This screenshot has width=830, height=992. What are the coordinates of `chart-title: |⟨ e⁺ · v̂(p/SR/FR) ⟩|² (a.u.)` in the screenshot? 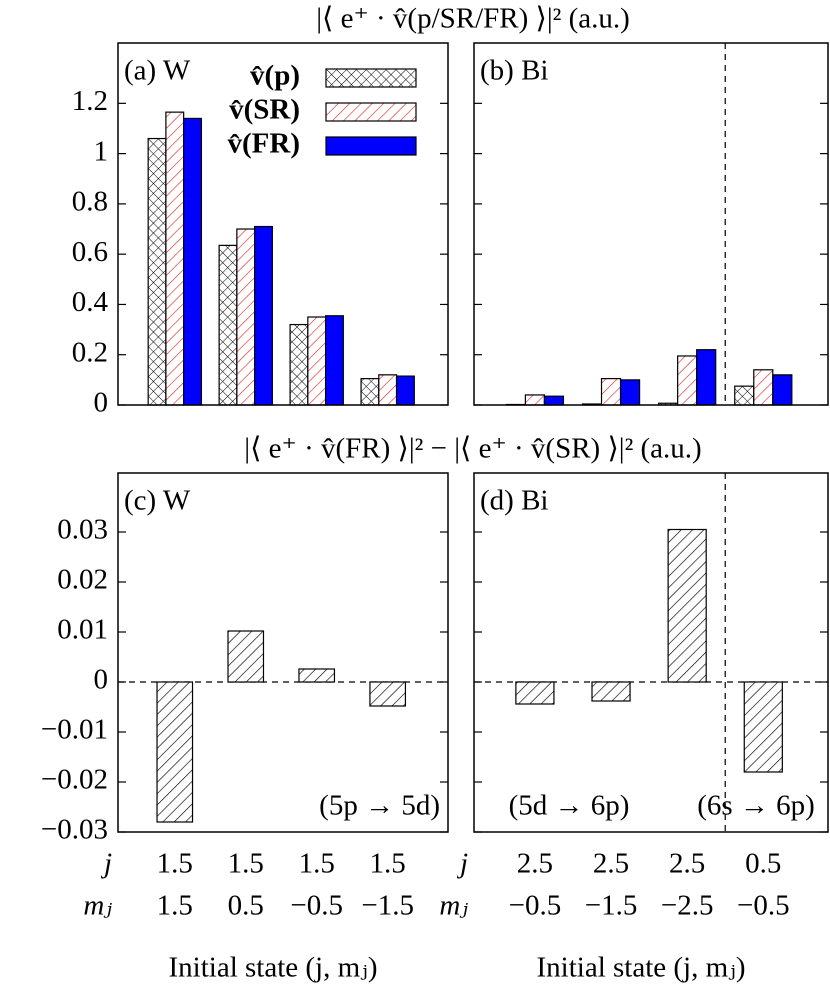 It's located at (473, 19).